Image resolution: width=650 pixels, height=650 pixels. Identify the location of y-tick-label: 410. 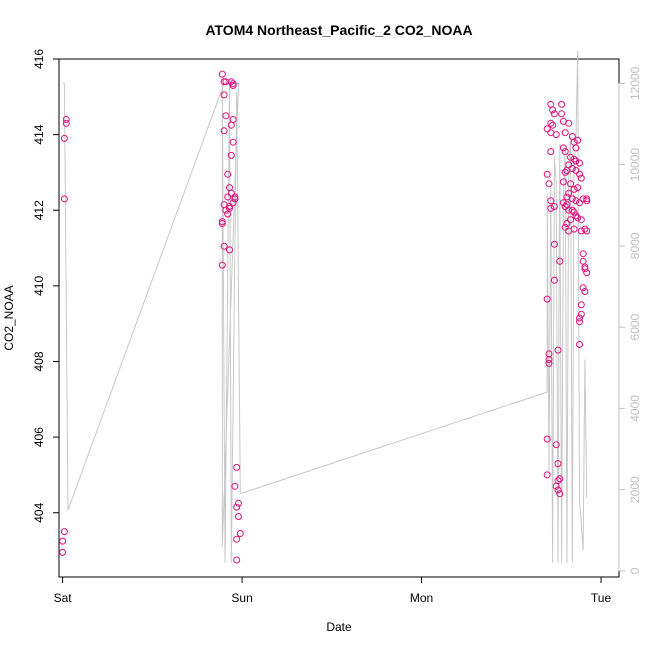
(39, 286).